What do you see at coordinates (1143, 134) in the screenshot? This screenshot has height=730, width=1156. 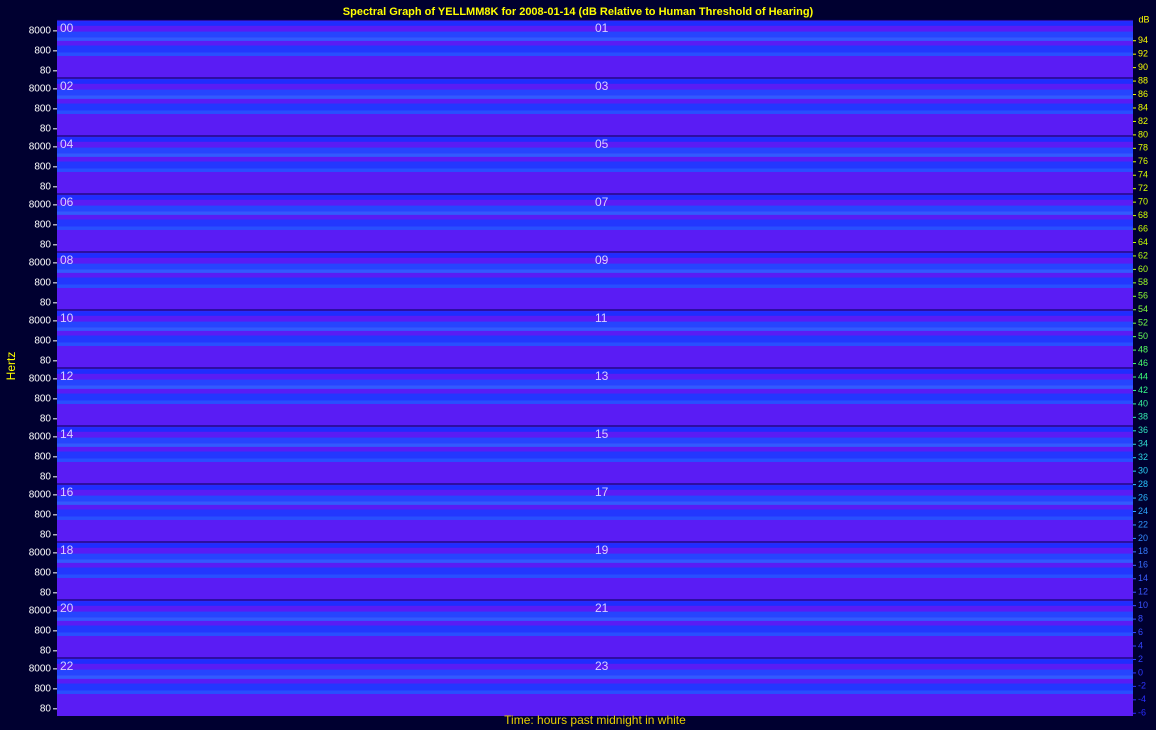 I see `colorbar-tick-label: 80` at bounding box center [1143, 134].